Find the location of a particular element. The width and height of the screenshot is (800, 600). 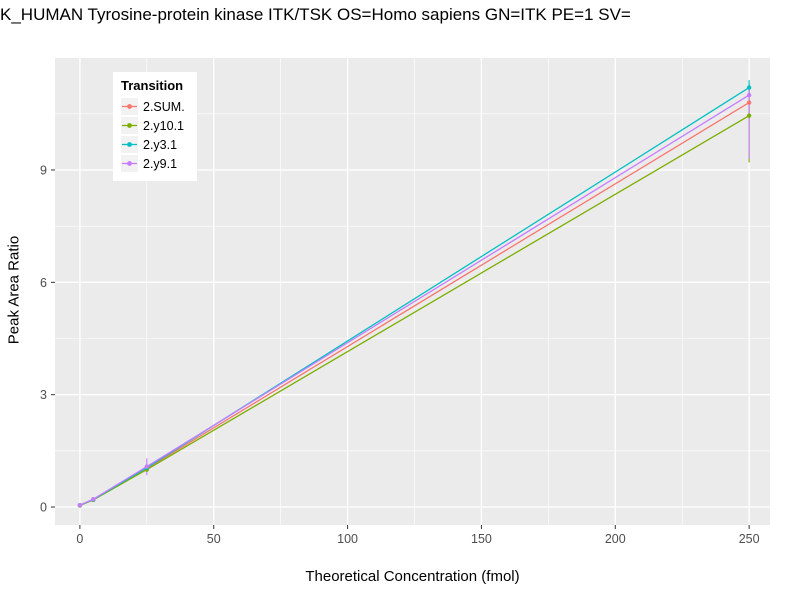

legend-items: 2.SUM. 2.y10.1 2.y3.1 2.y9.1 is located at coordinates (153, 135).